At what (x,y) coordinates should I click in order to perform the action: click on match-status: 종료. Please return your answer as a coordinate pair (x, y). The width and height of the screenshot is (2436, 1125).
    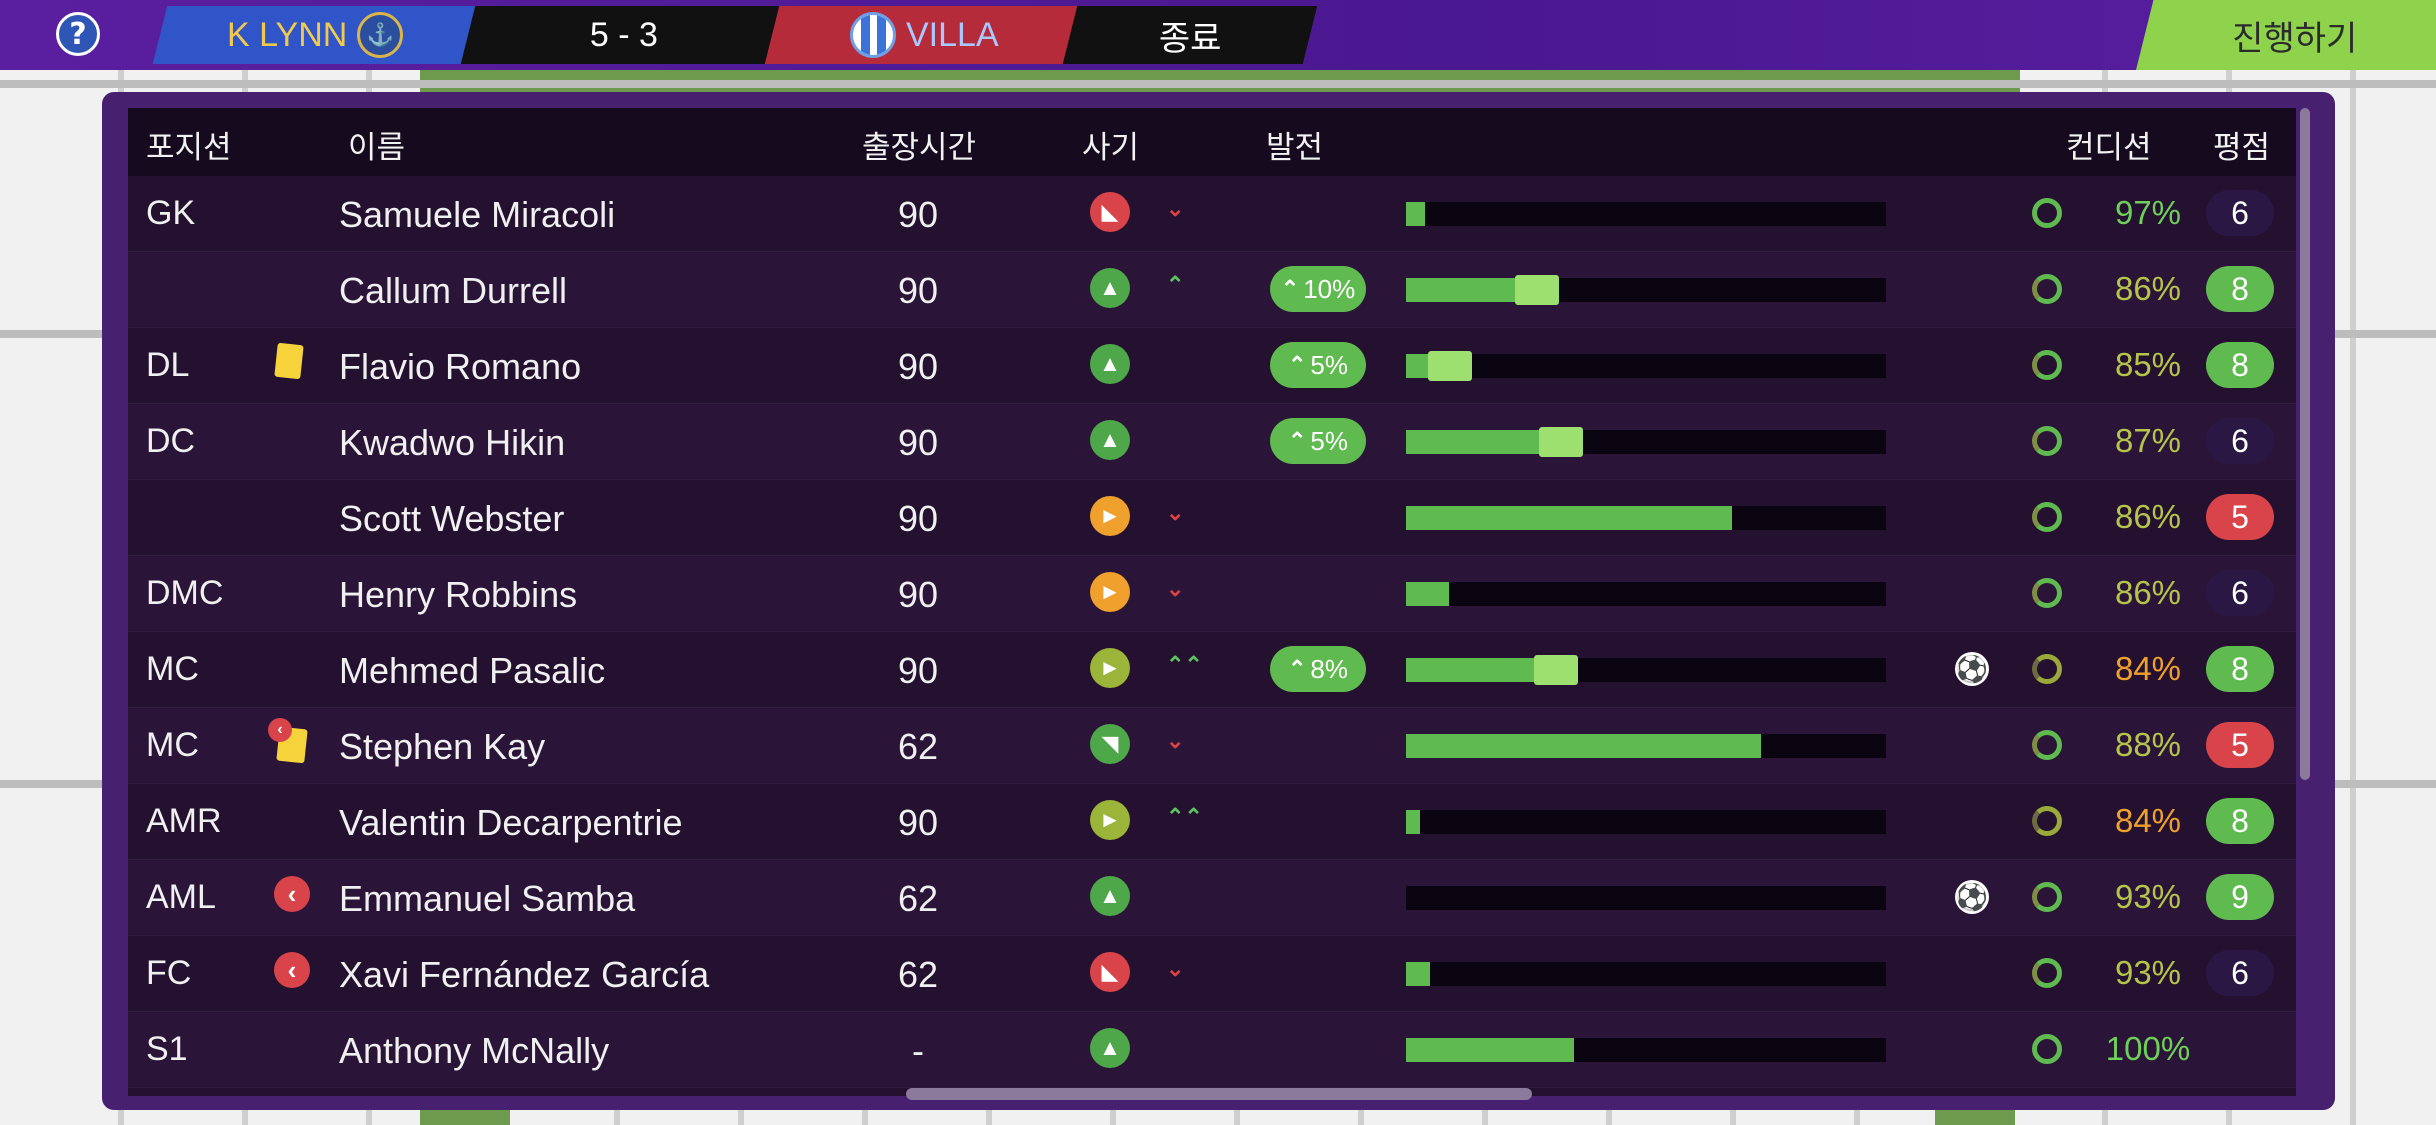
    Looking at the image, I should click on (1190, 38).